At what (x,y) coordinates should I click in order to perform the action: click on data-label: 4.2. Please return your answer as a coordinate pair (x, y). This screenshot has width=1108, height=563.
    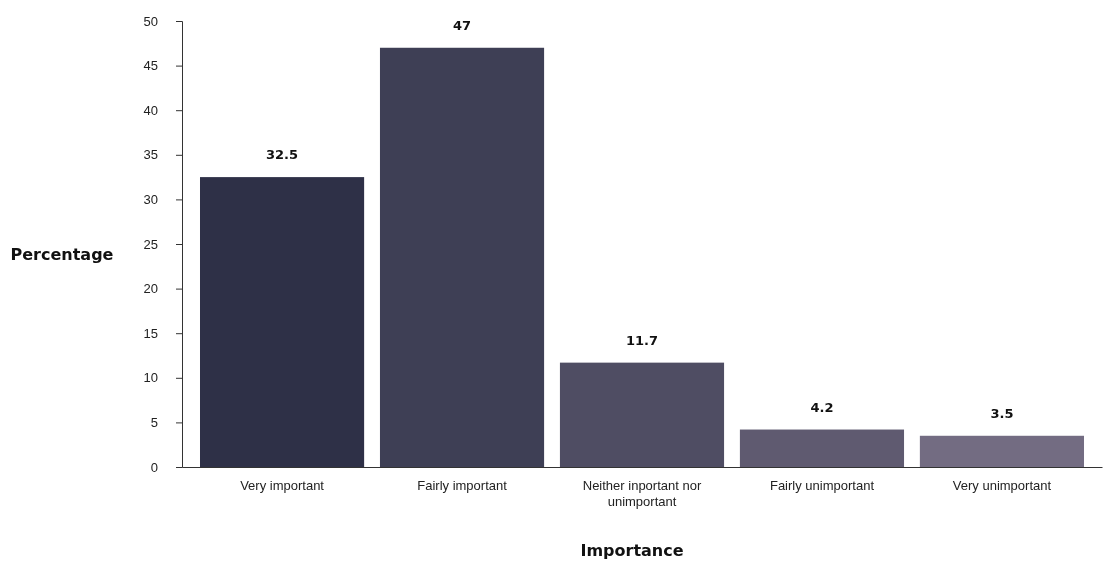
    Looking at the image, I should click on (822, 407).